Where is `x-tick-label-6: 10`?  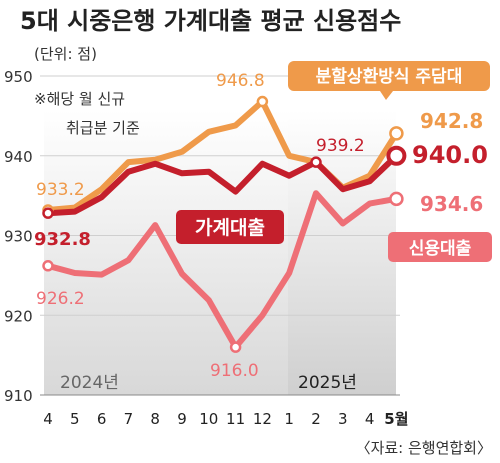
x-tick-label-6: 10 is located at coordinates (208, 419).